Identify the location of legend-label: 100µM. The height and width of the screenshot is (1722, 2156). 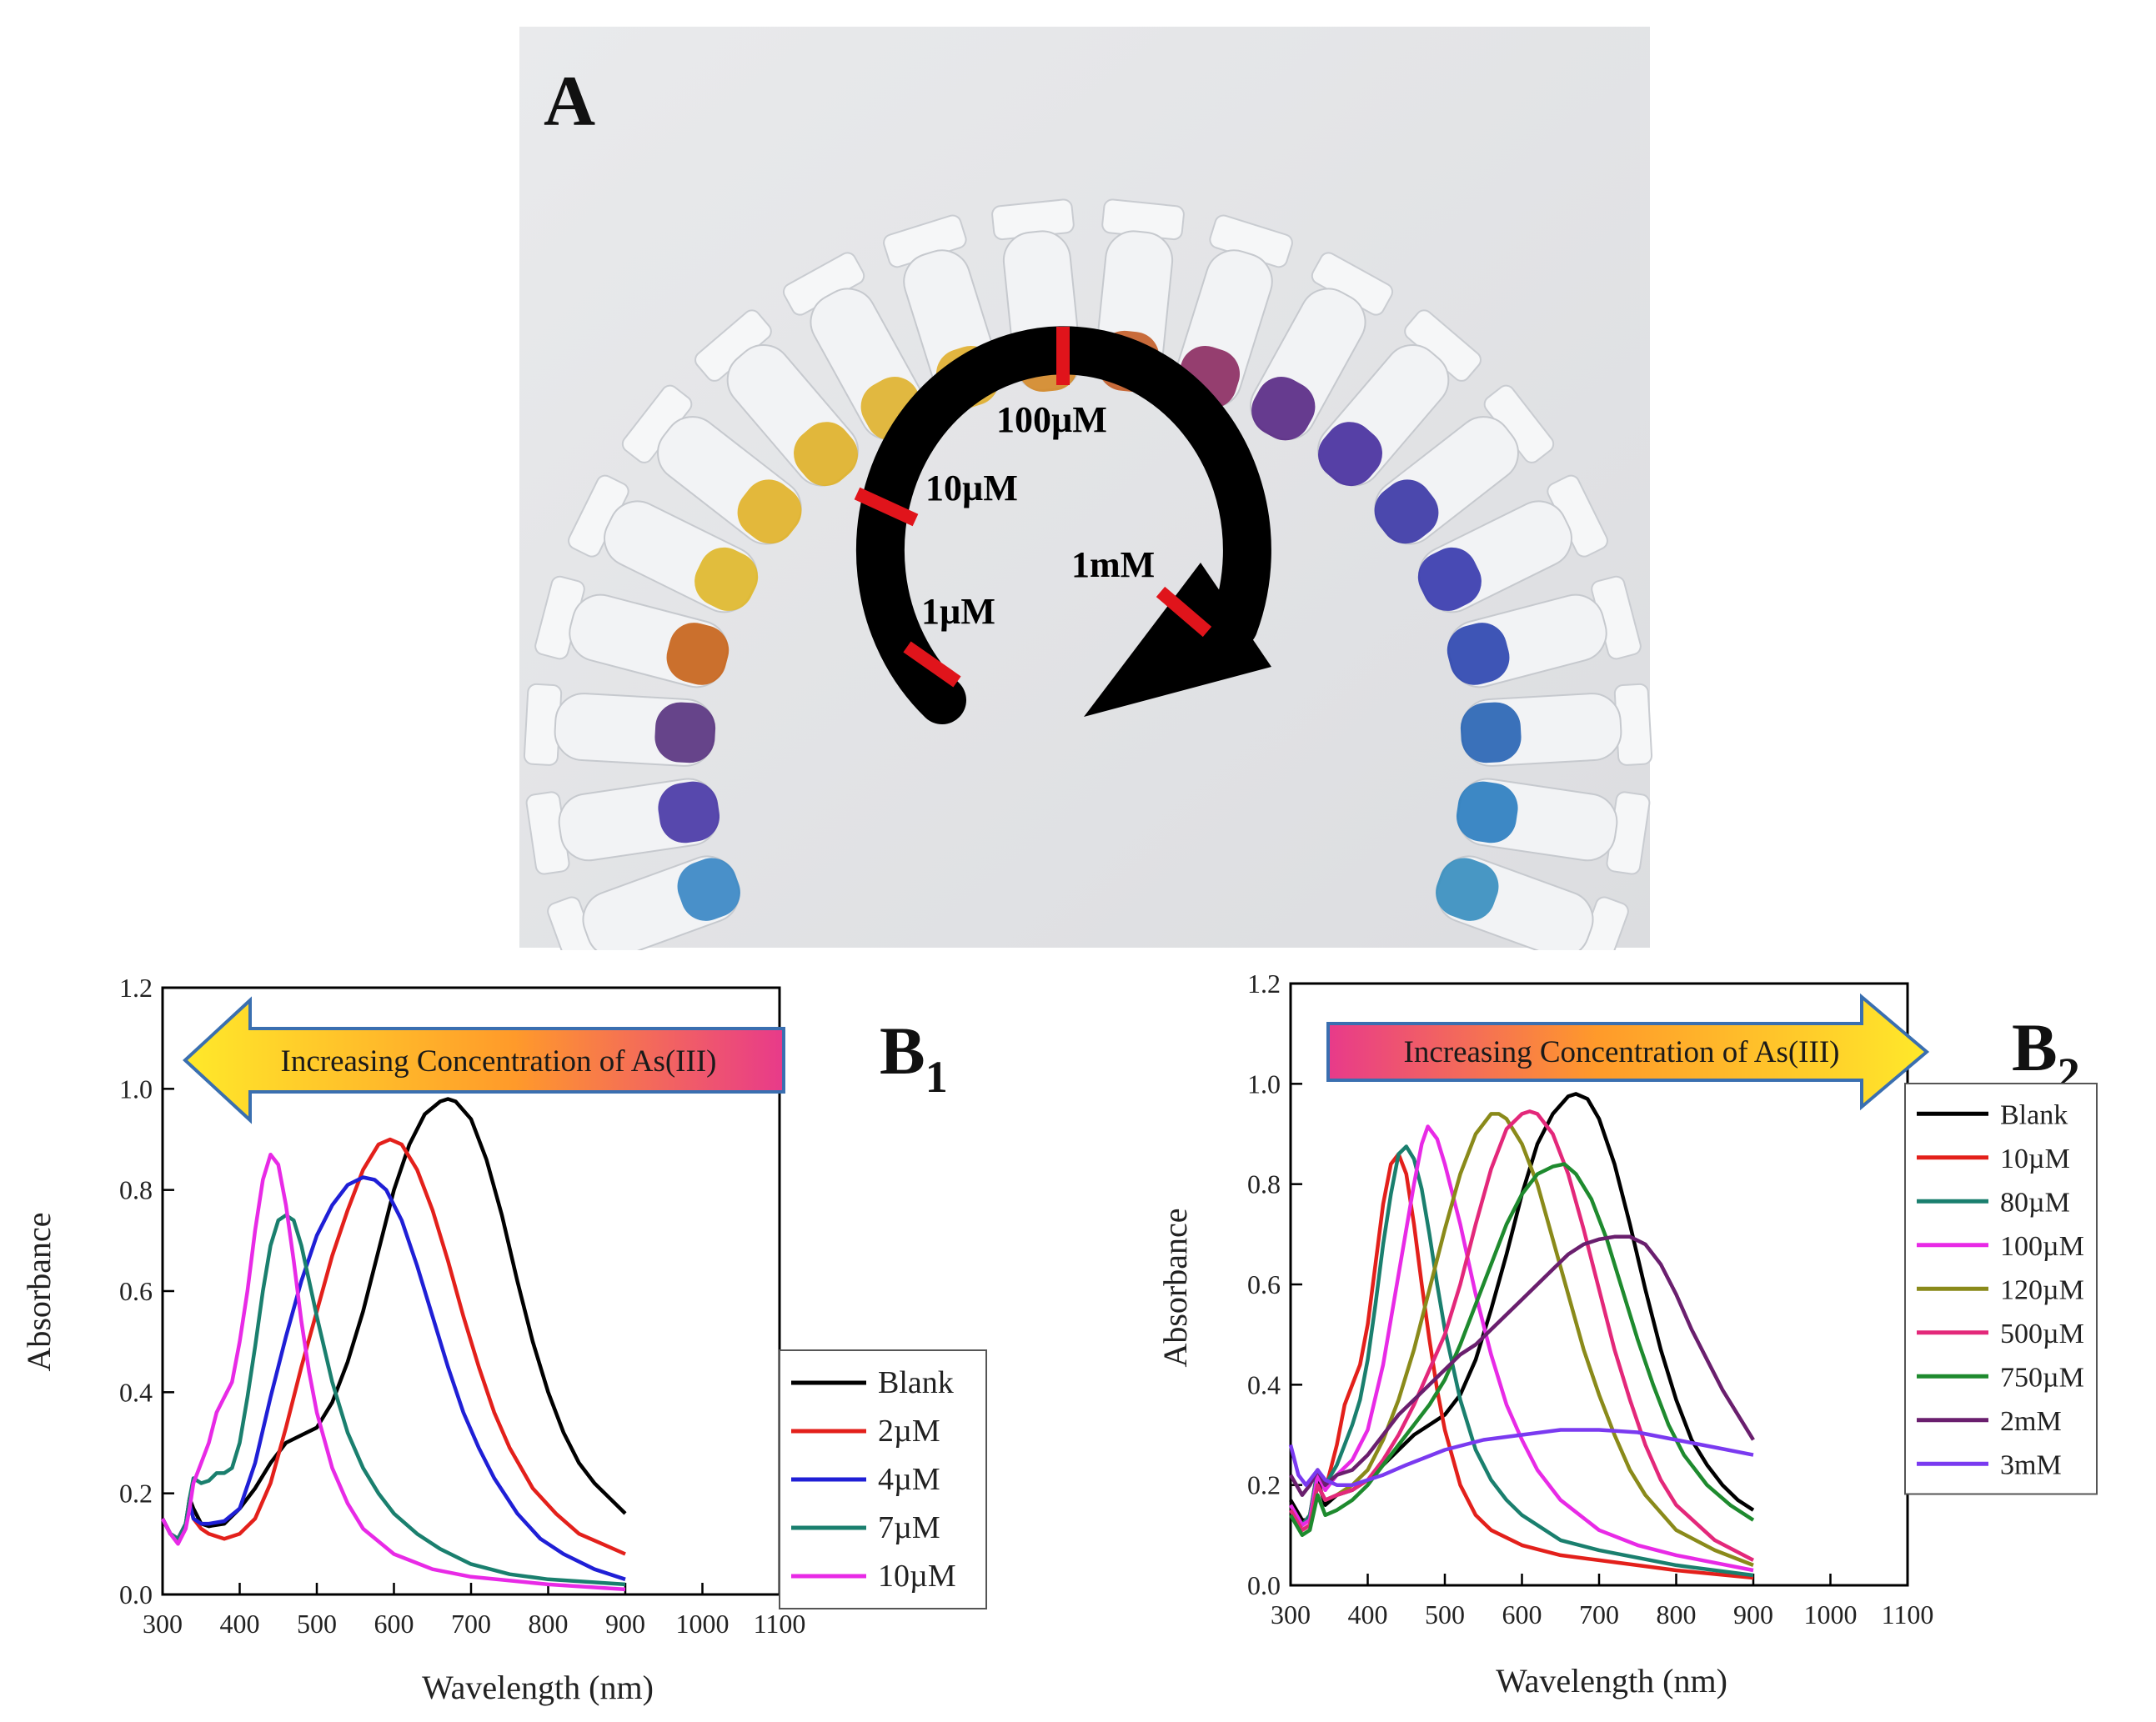
(2042, 1246).